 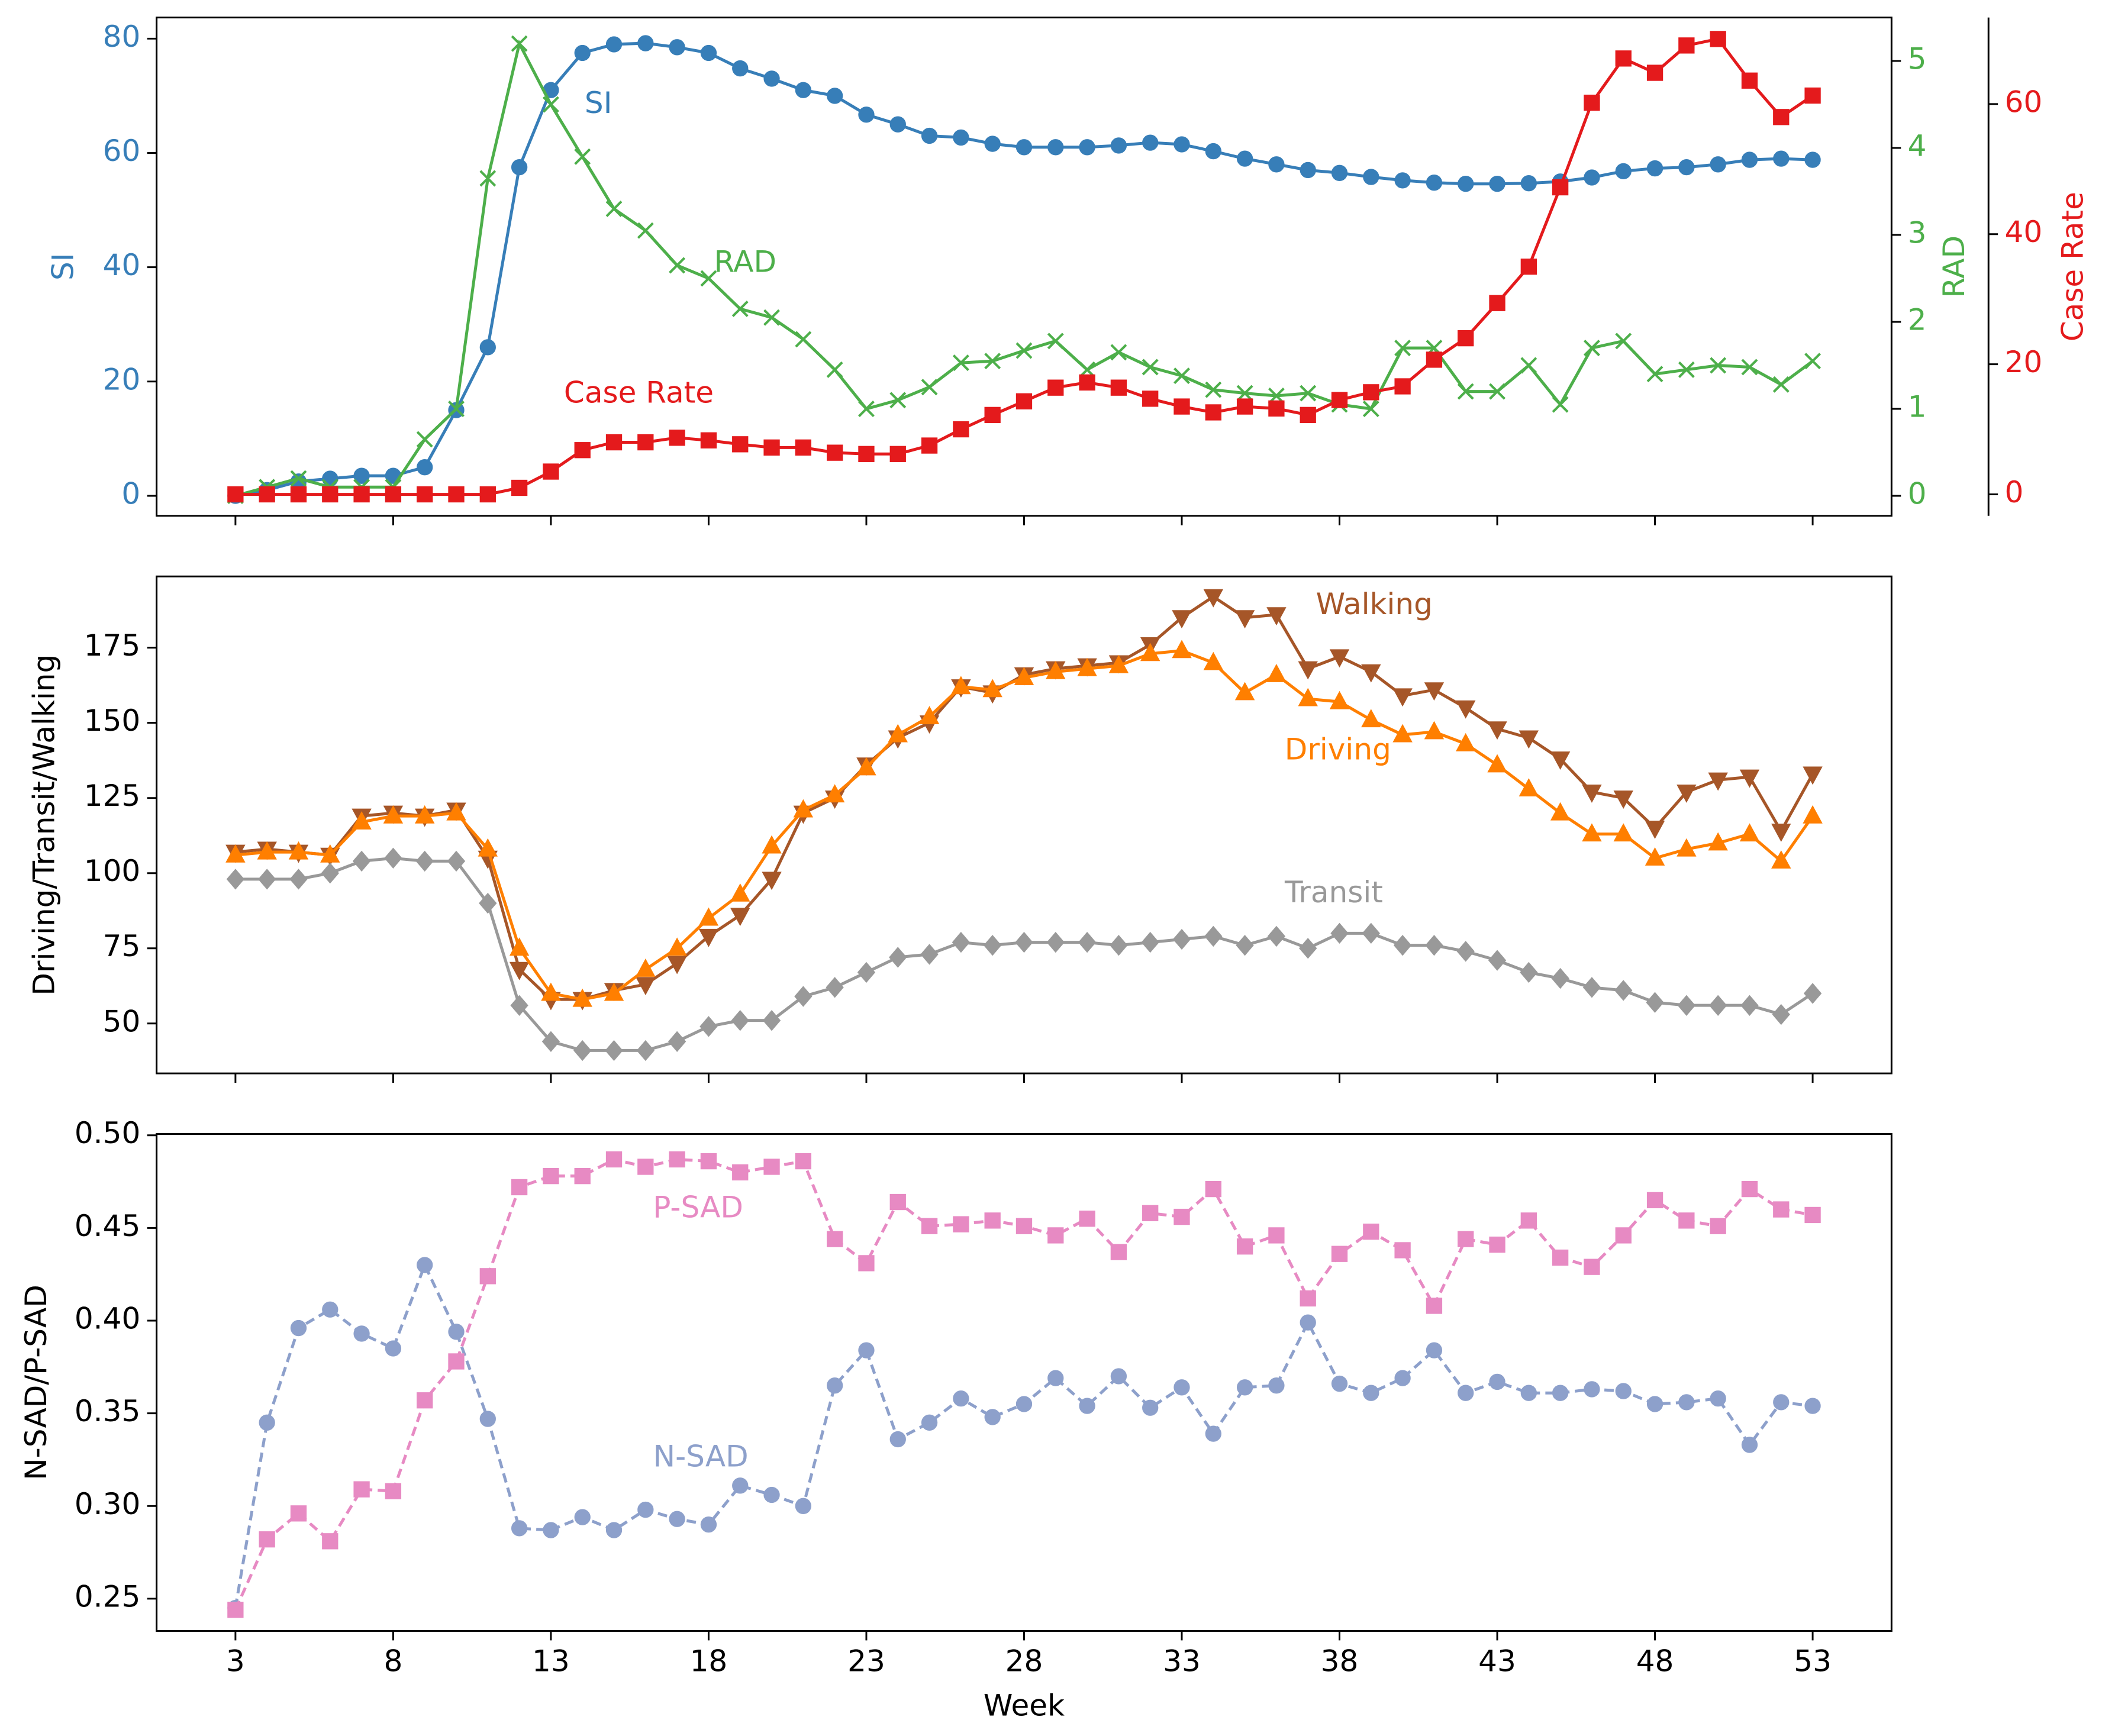 What do you see at coordinates (1024, 1706) in the screenshot?
I see `x-axis-label: Week` at bounding box center [1024, 1706].